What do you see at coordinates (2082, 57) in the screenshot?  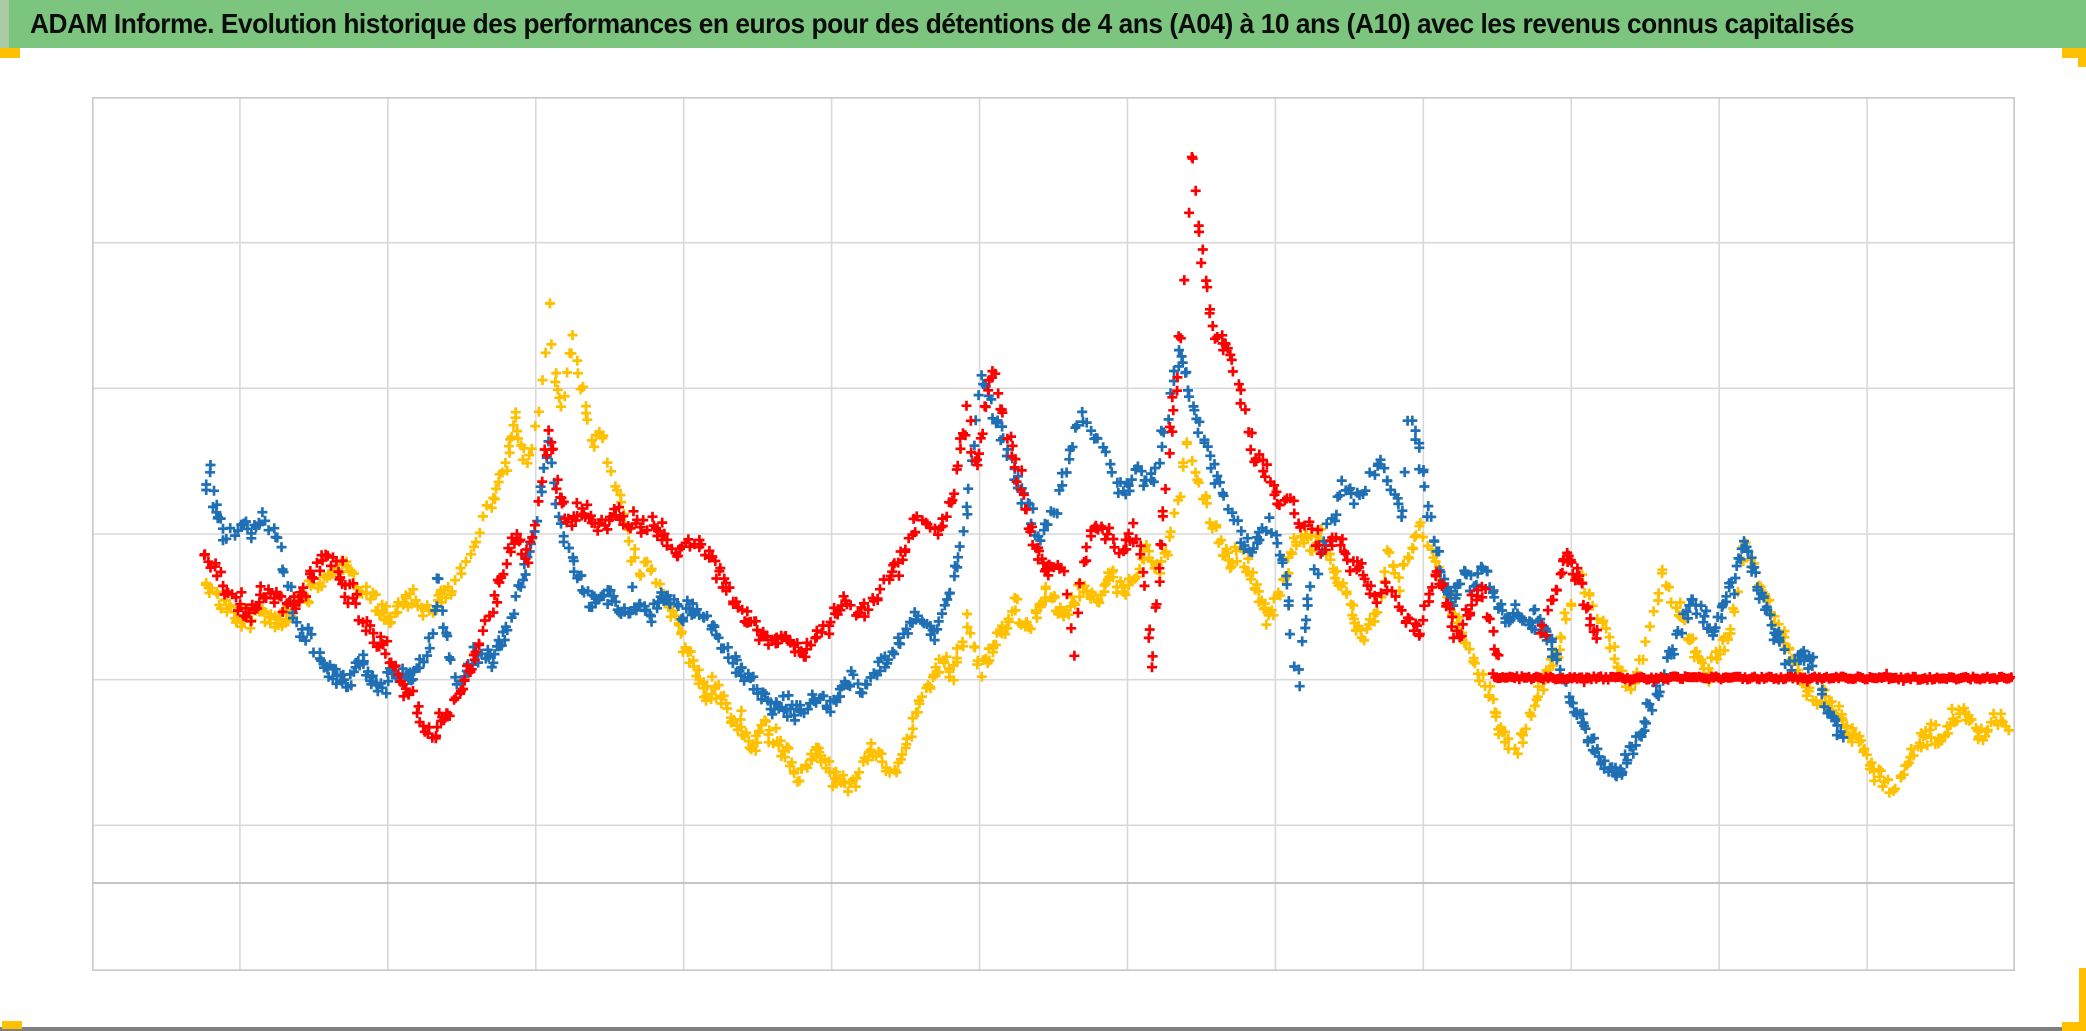 I see `yellow-corner-top-right-vertical` at bounding box center [2082, 57].